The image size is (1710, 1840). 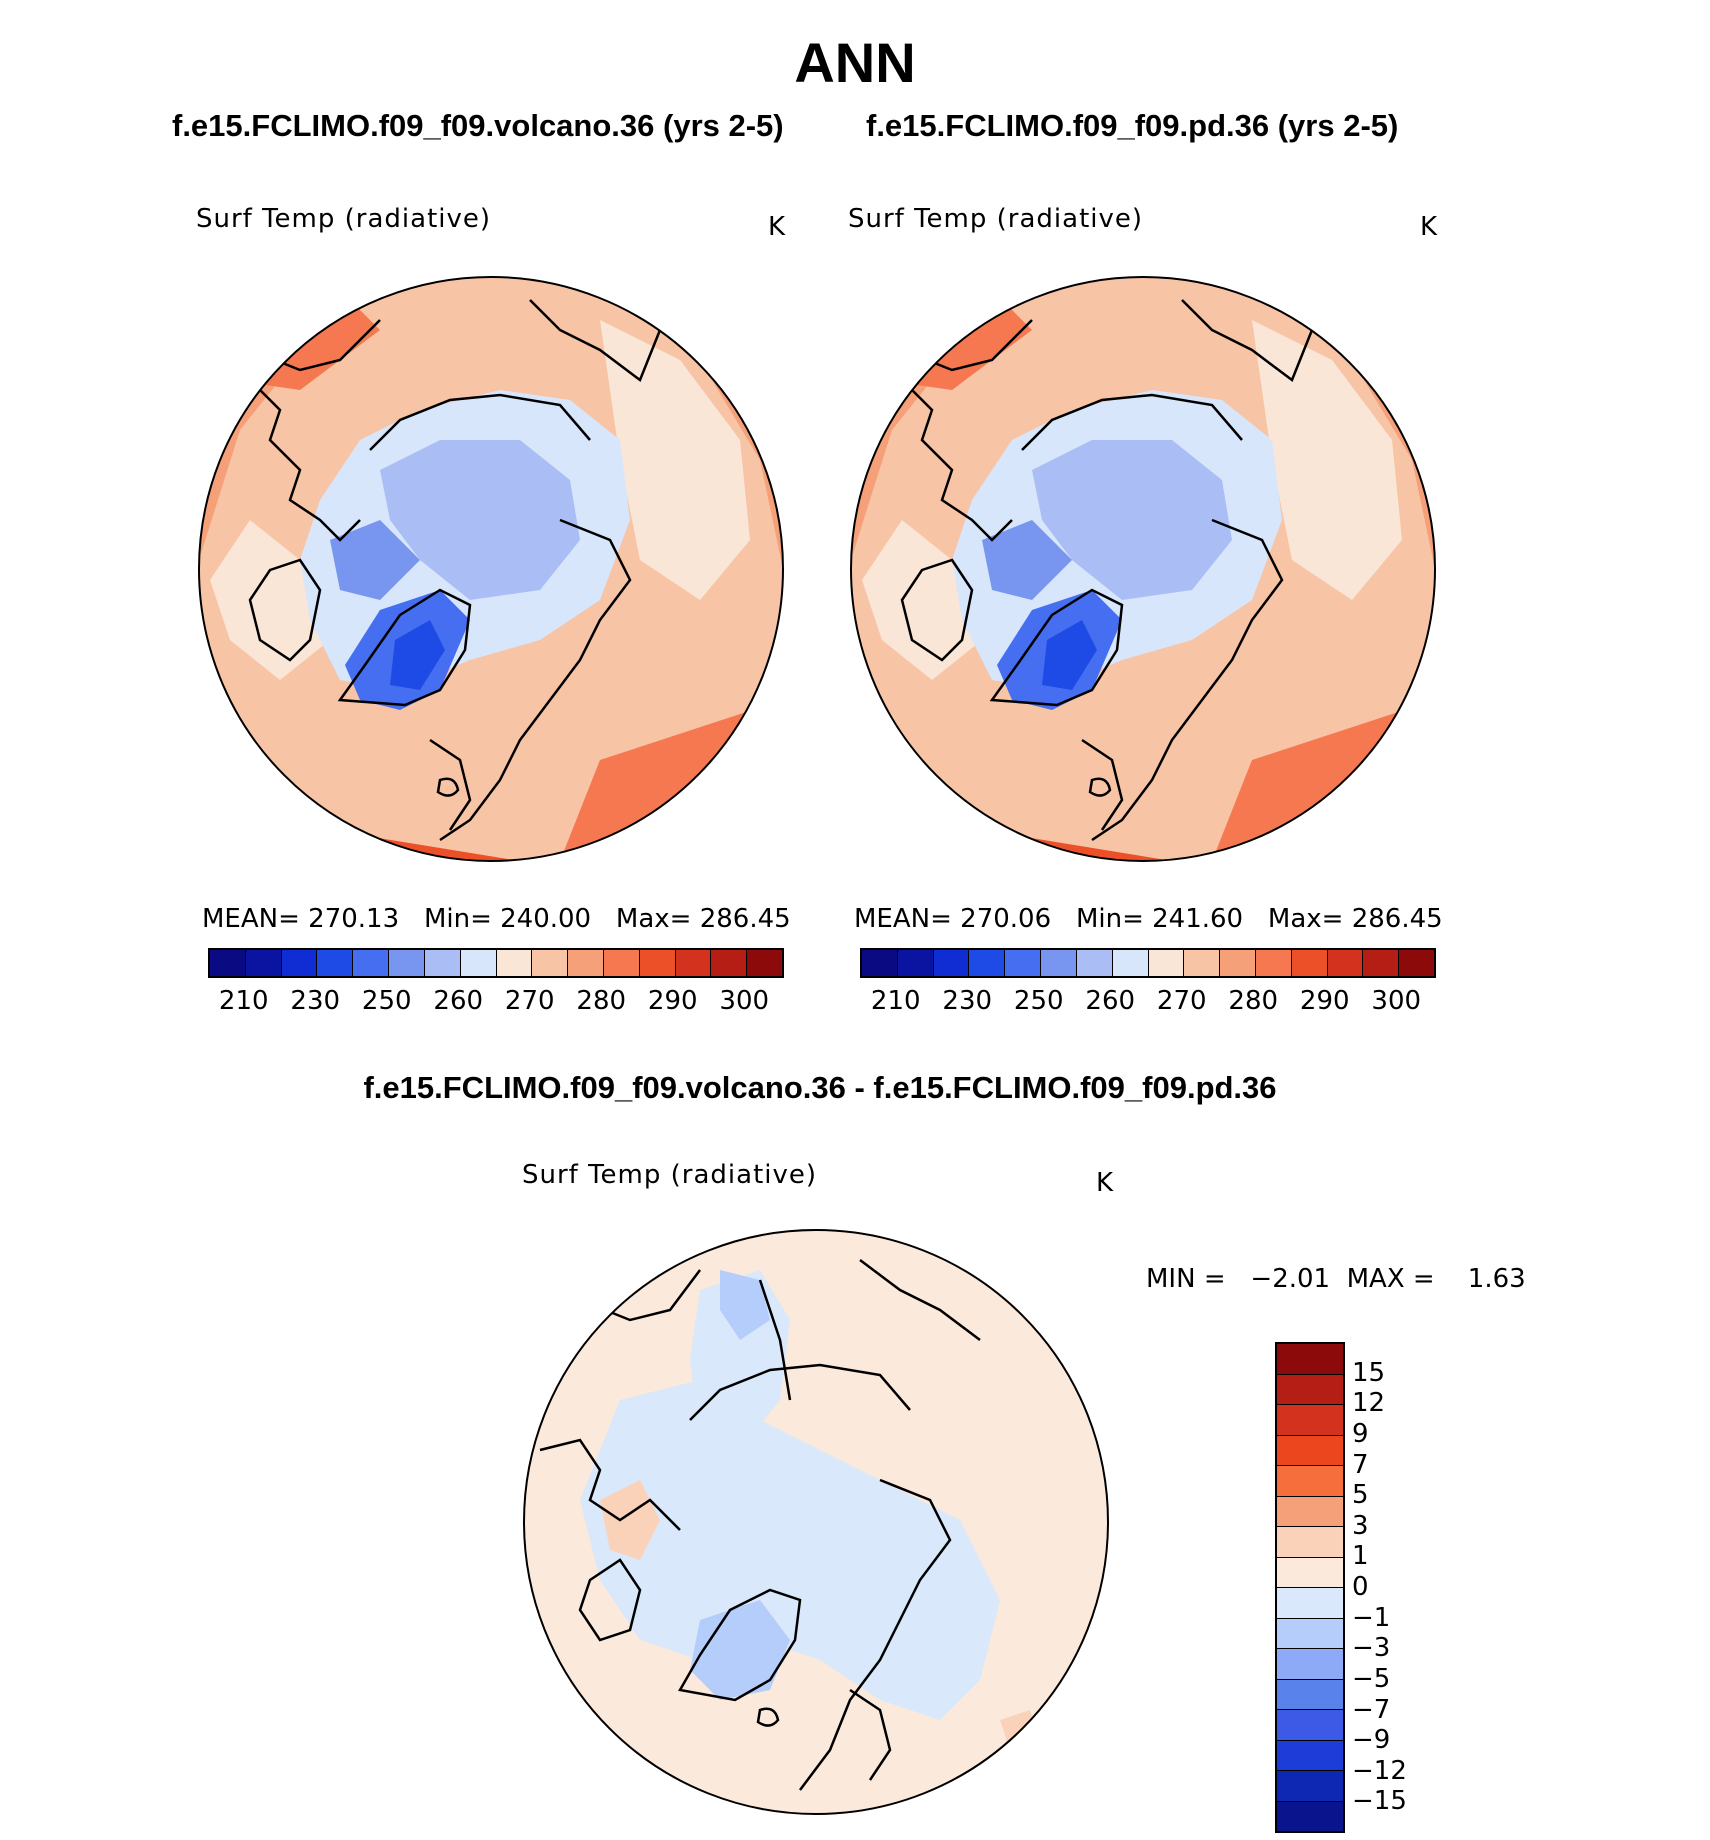 What do you see at coordinates (496, 919) in the screenshot?
I see `panel1-stats: MEAN= 270.13 Min= 240.00 Max= 286.45` at bounding box center [496, 919].